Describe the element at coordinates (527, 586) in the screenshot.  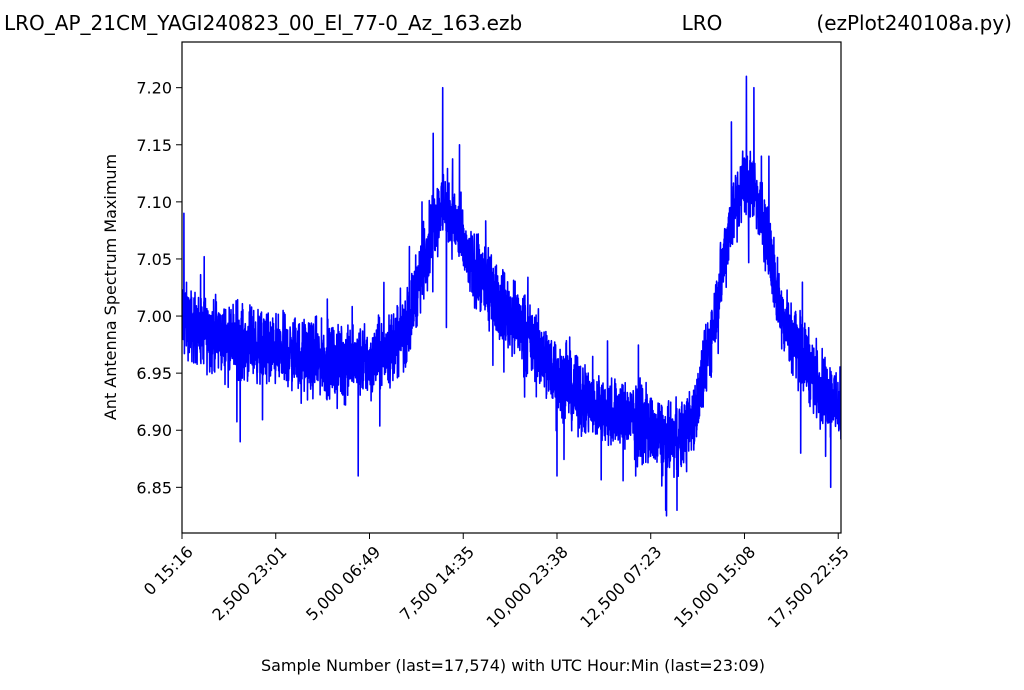
I see `x-tick-label: 10,000 23:38` at that location.